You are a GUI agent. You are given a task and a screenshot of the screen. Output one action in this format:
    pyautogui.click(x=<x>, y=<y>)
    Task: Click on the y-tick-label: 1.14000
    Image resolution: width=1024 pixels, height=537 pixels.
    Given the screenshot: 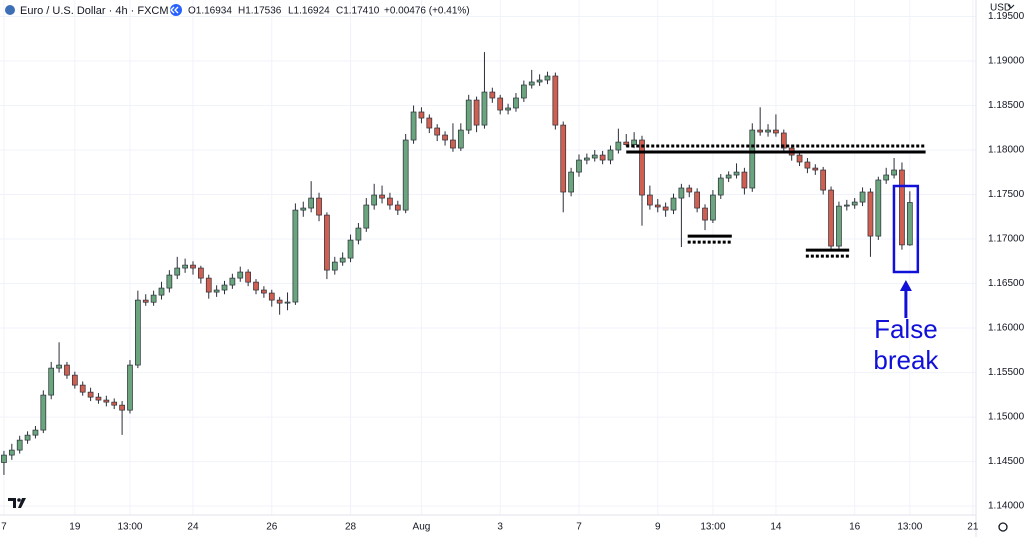 What is the action you would take?
    pyautogui.click(x=1006, y=506)
    